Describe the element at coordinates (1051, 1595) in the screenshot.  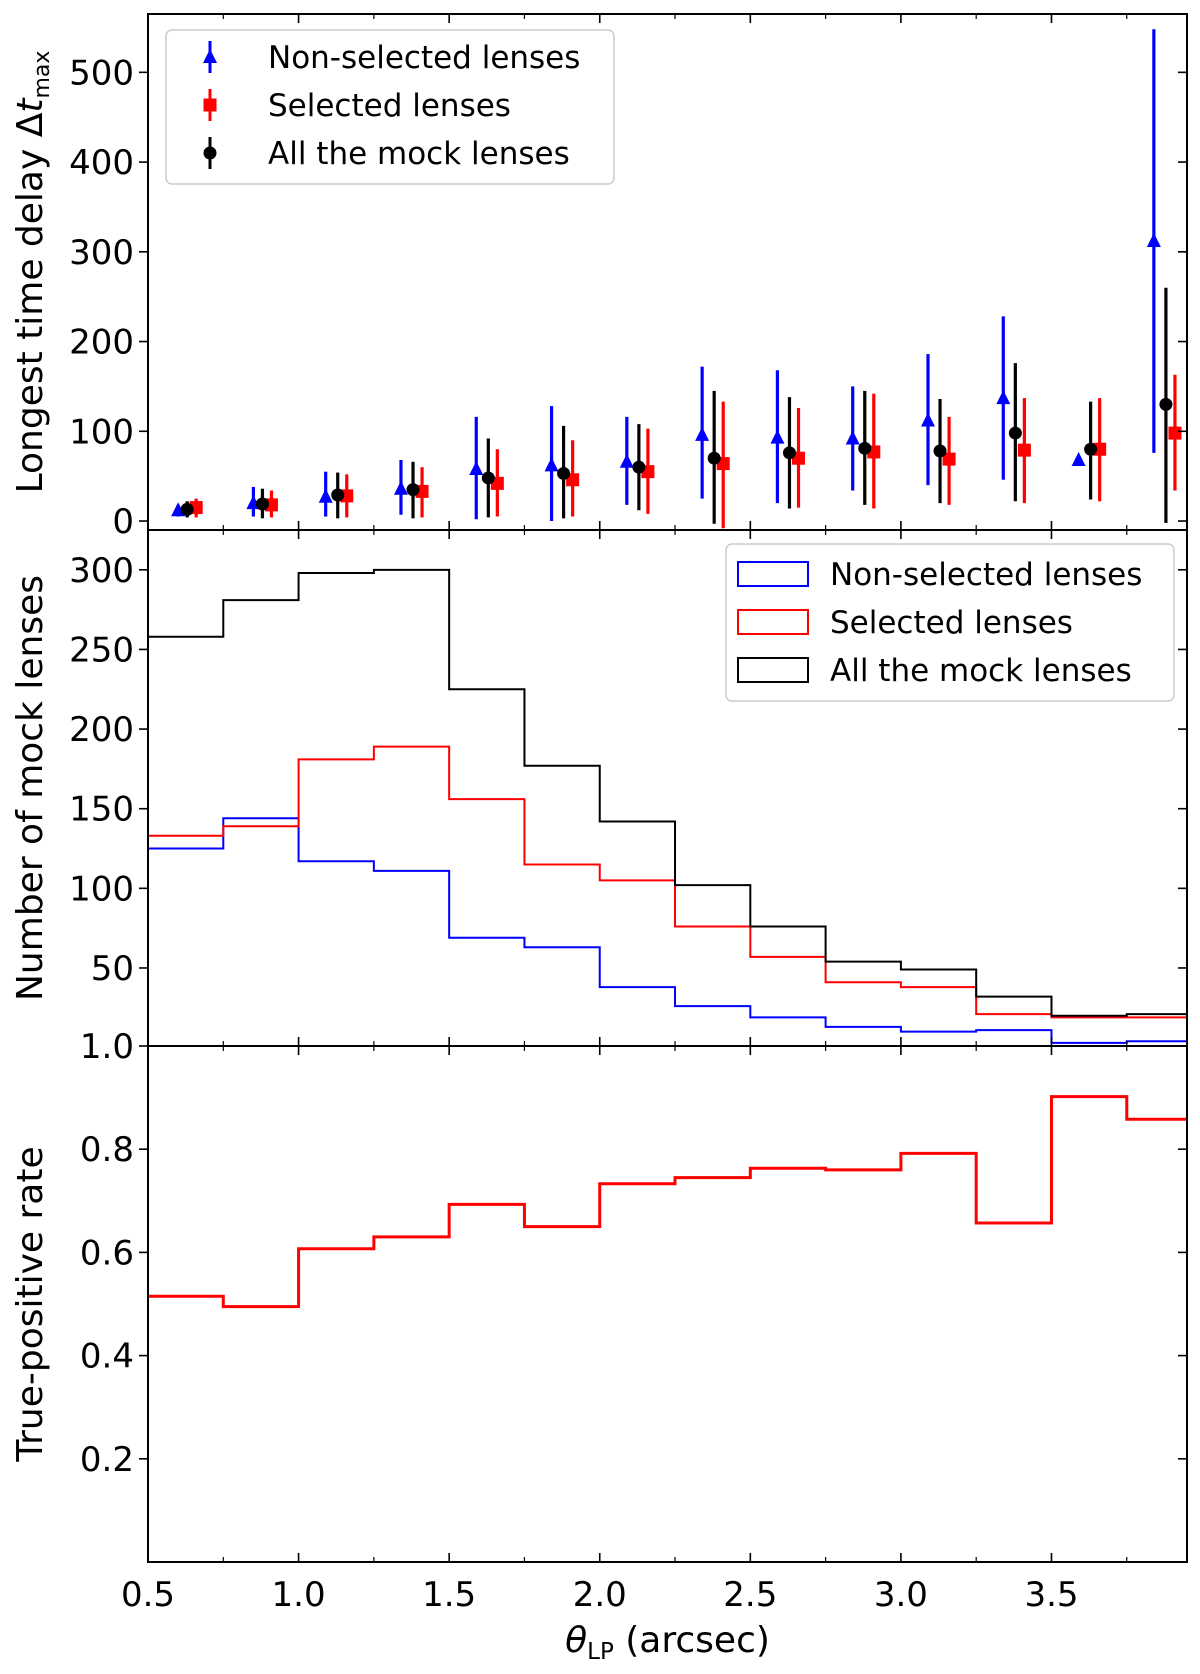
I see `xtick-label: 3.5` at that location.